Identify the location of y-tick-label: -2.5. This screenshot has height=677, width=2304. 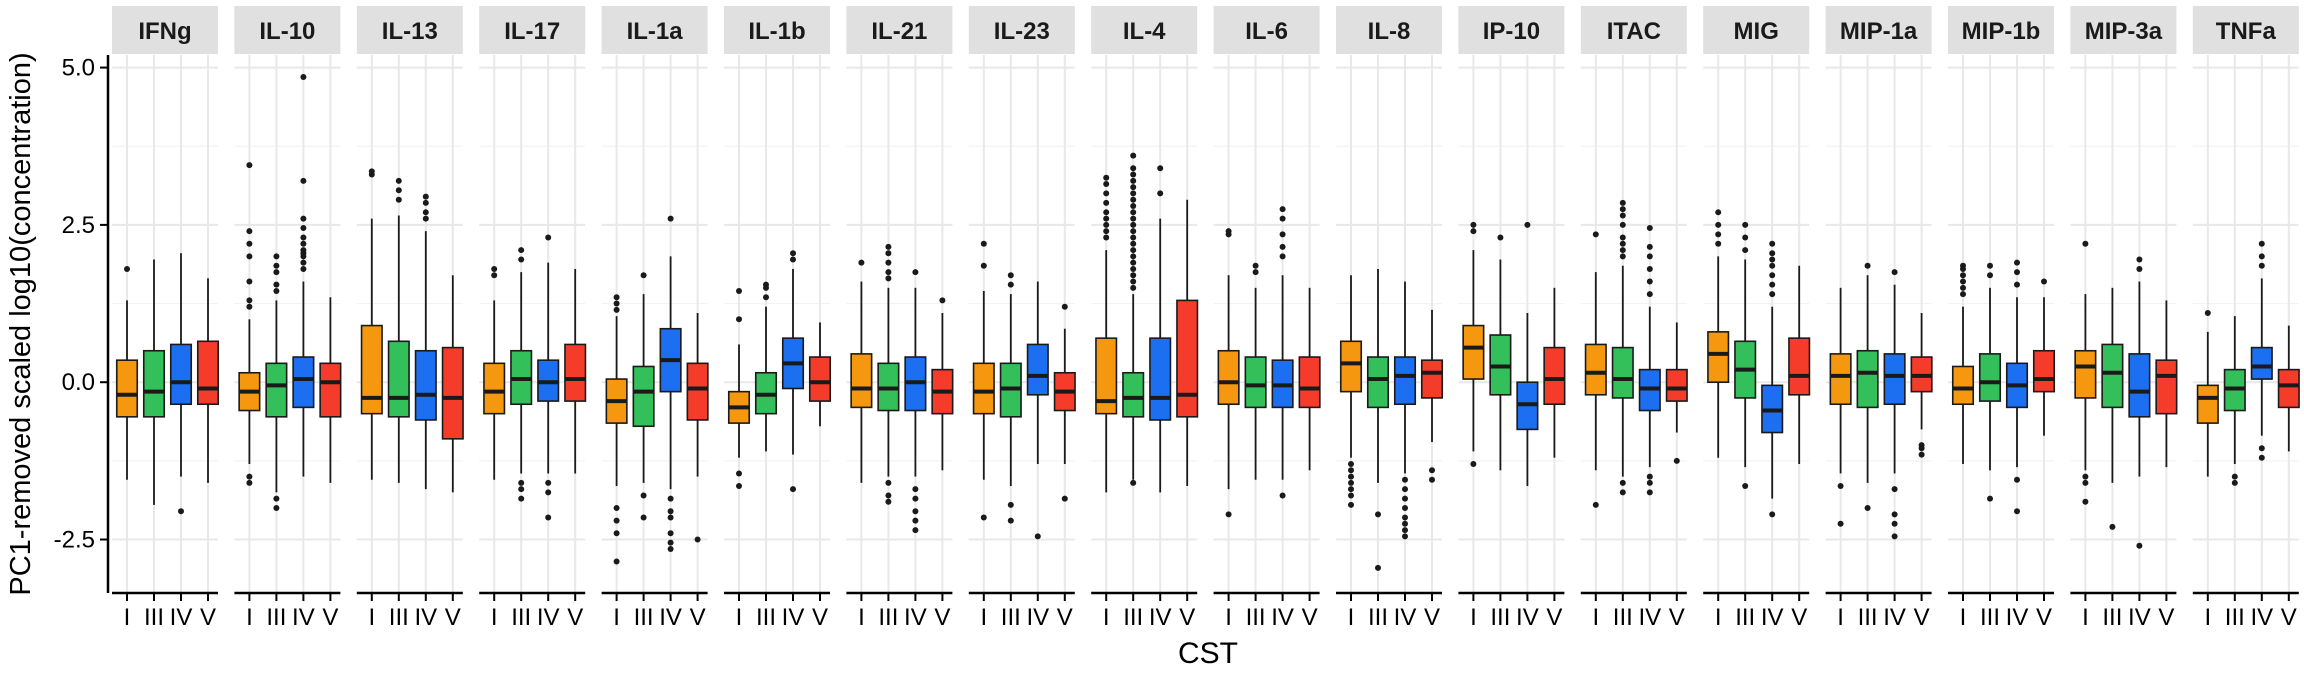
(74, 540).